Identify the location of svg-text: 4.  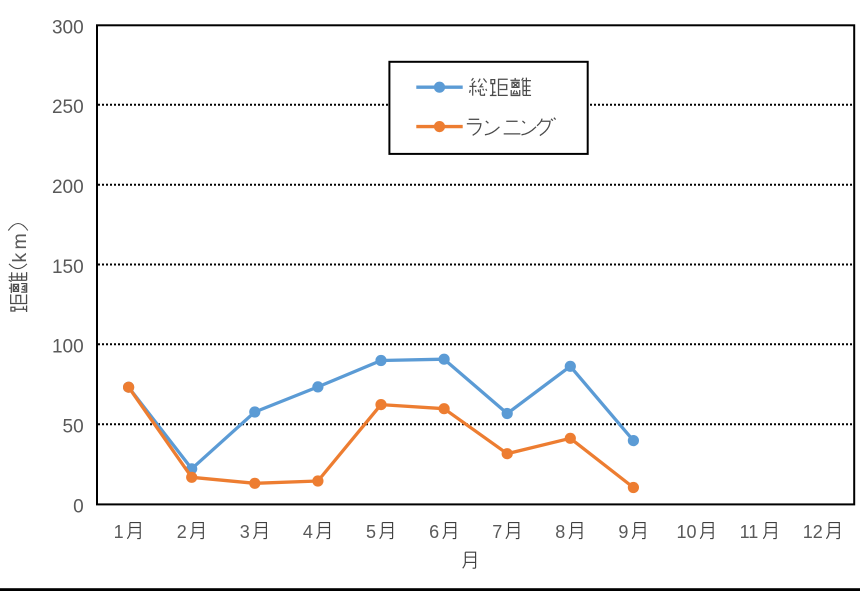
(308, 532).